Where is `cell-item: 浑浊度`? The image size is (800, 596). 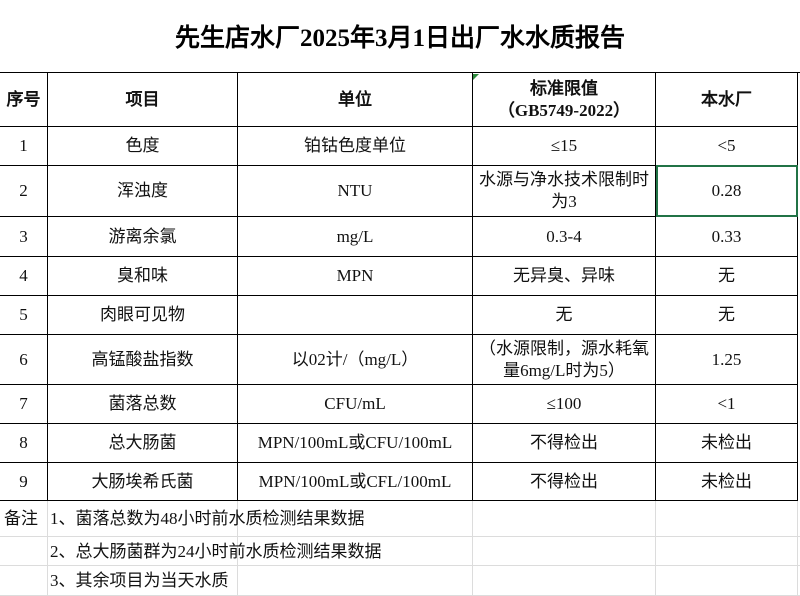 cell-item: 浑浊度 is located at coordinates (143, 191).